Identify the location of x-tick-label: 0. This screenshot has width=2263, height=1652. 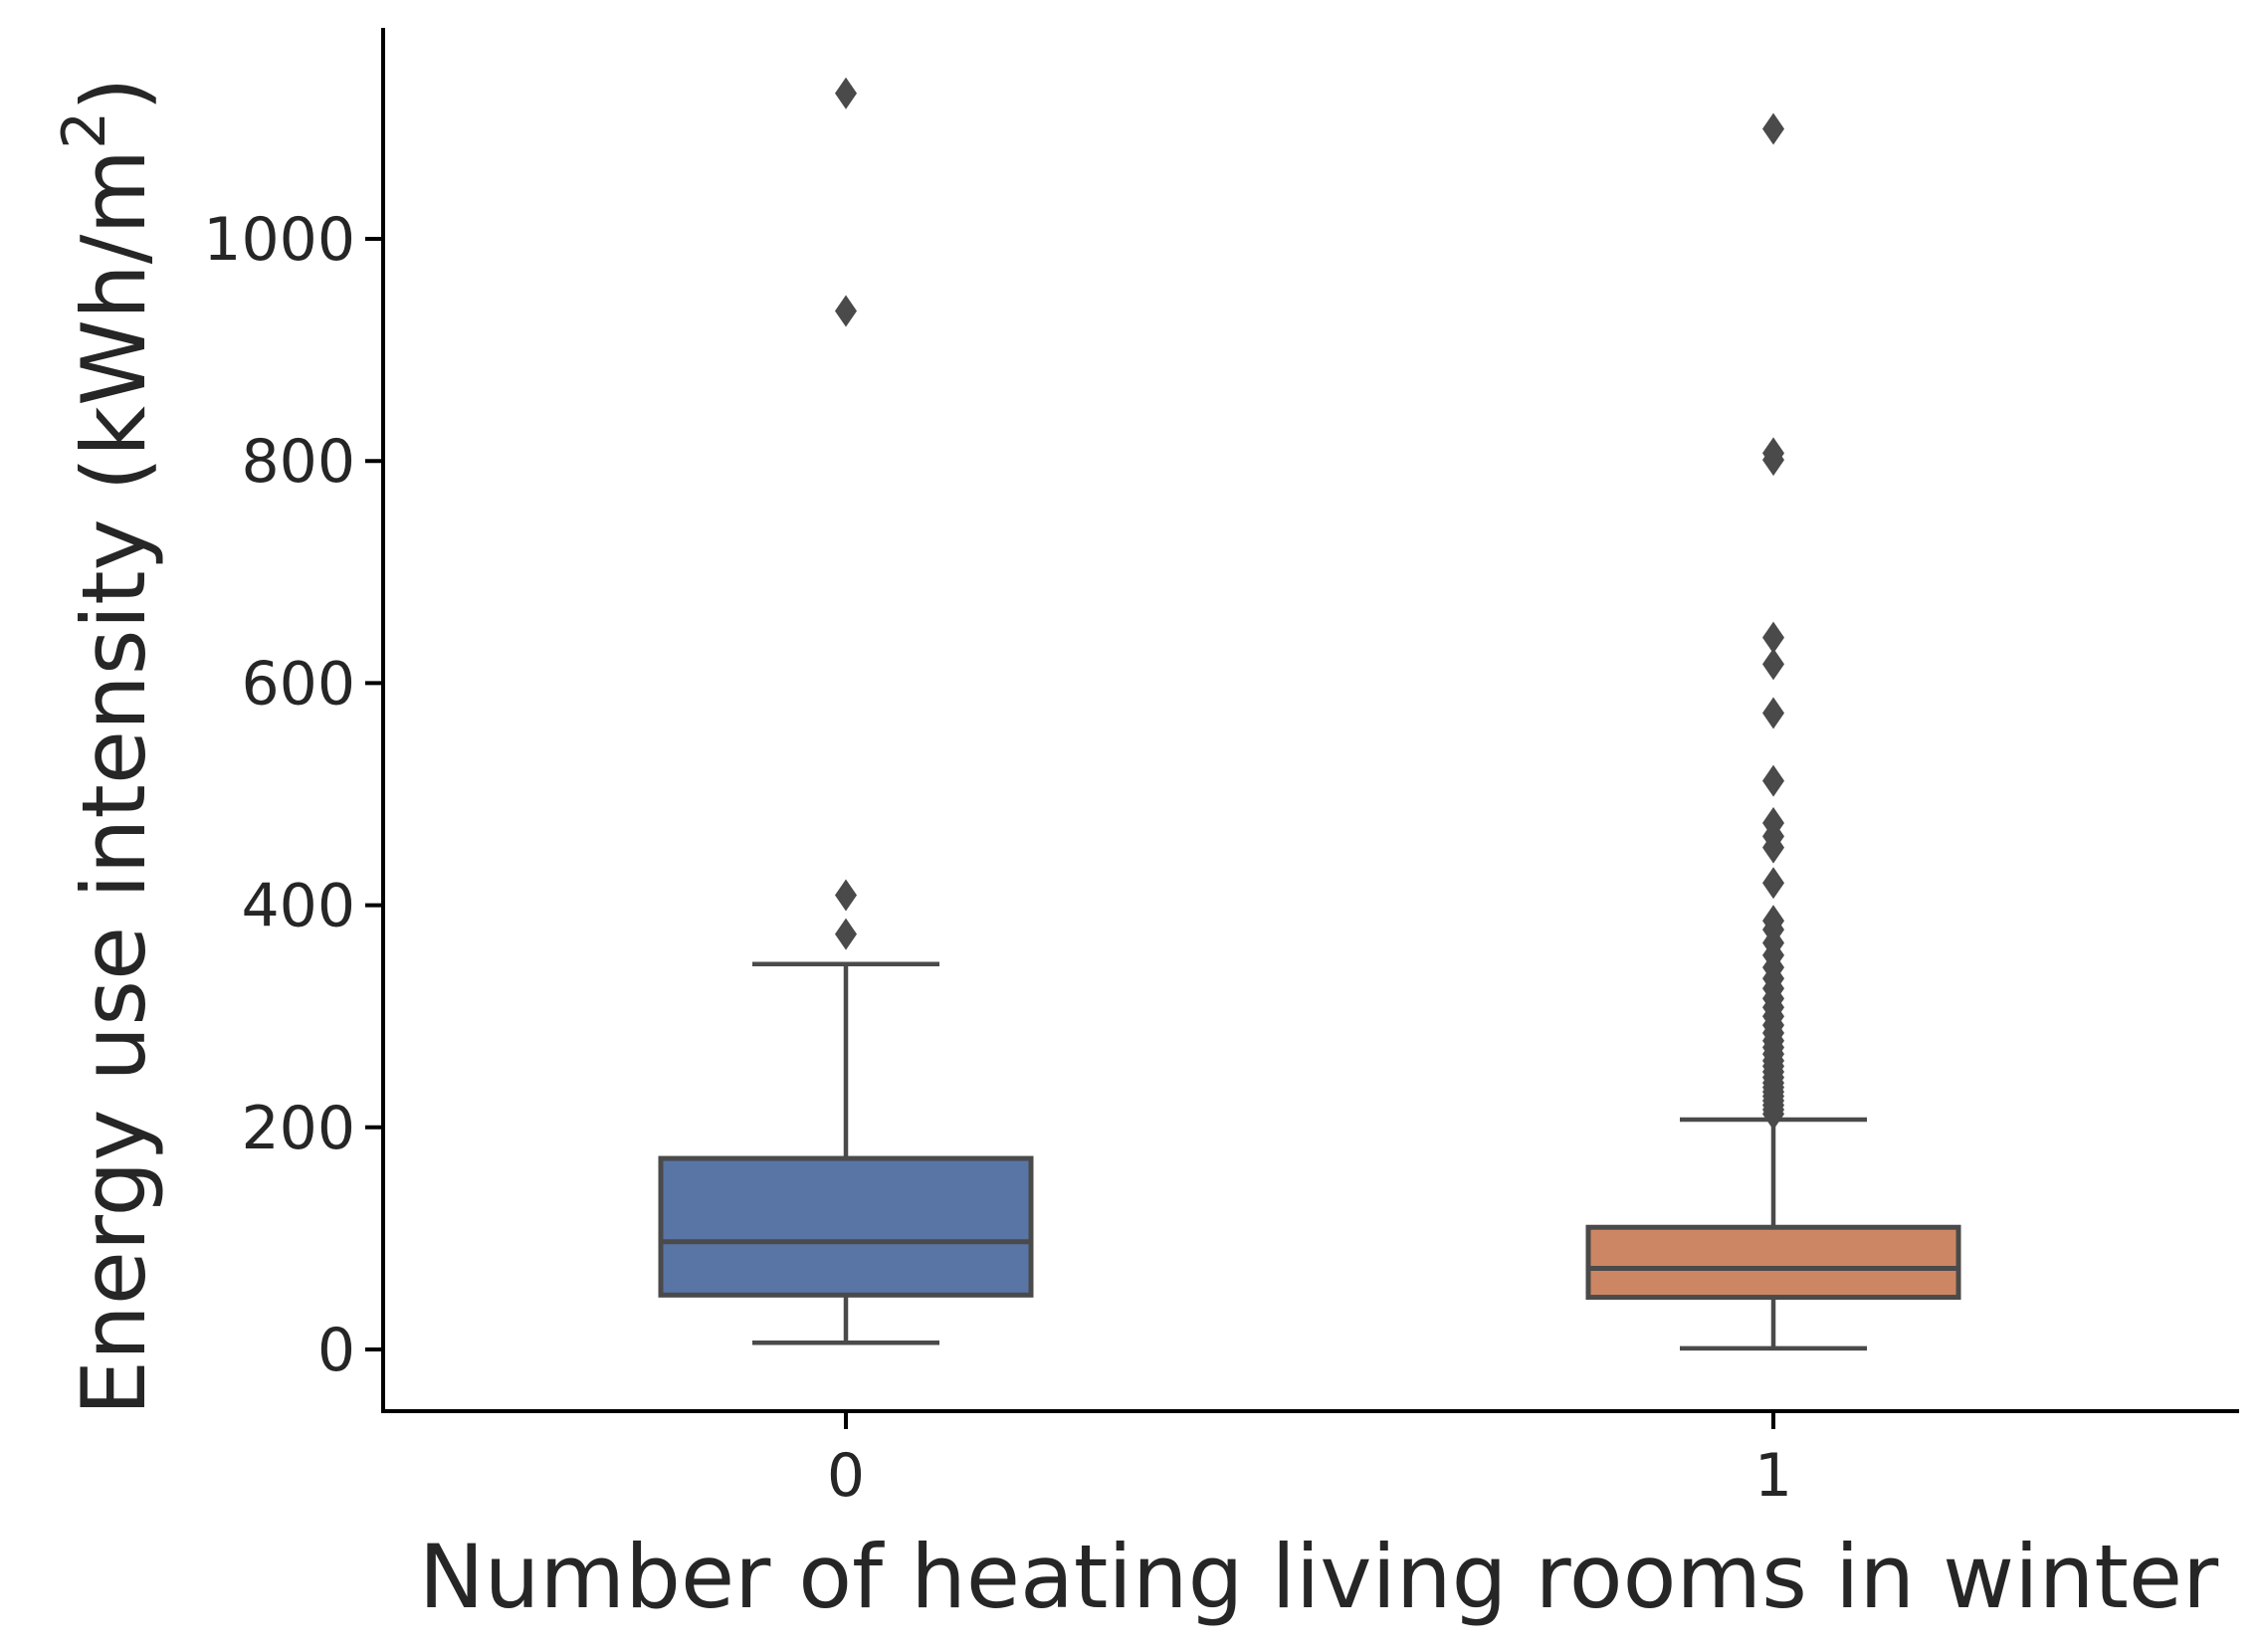
(846, 1476).